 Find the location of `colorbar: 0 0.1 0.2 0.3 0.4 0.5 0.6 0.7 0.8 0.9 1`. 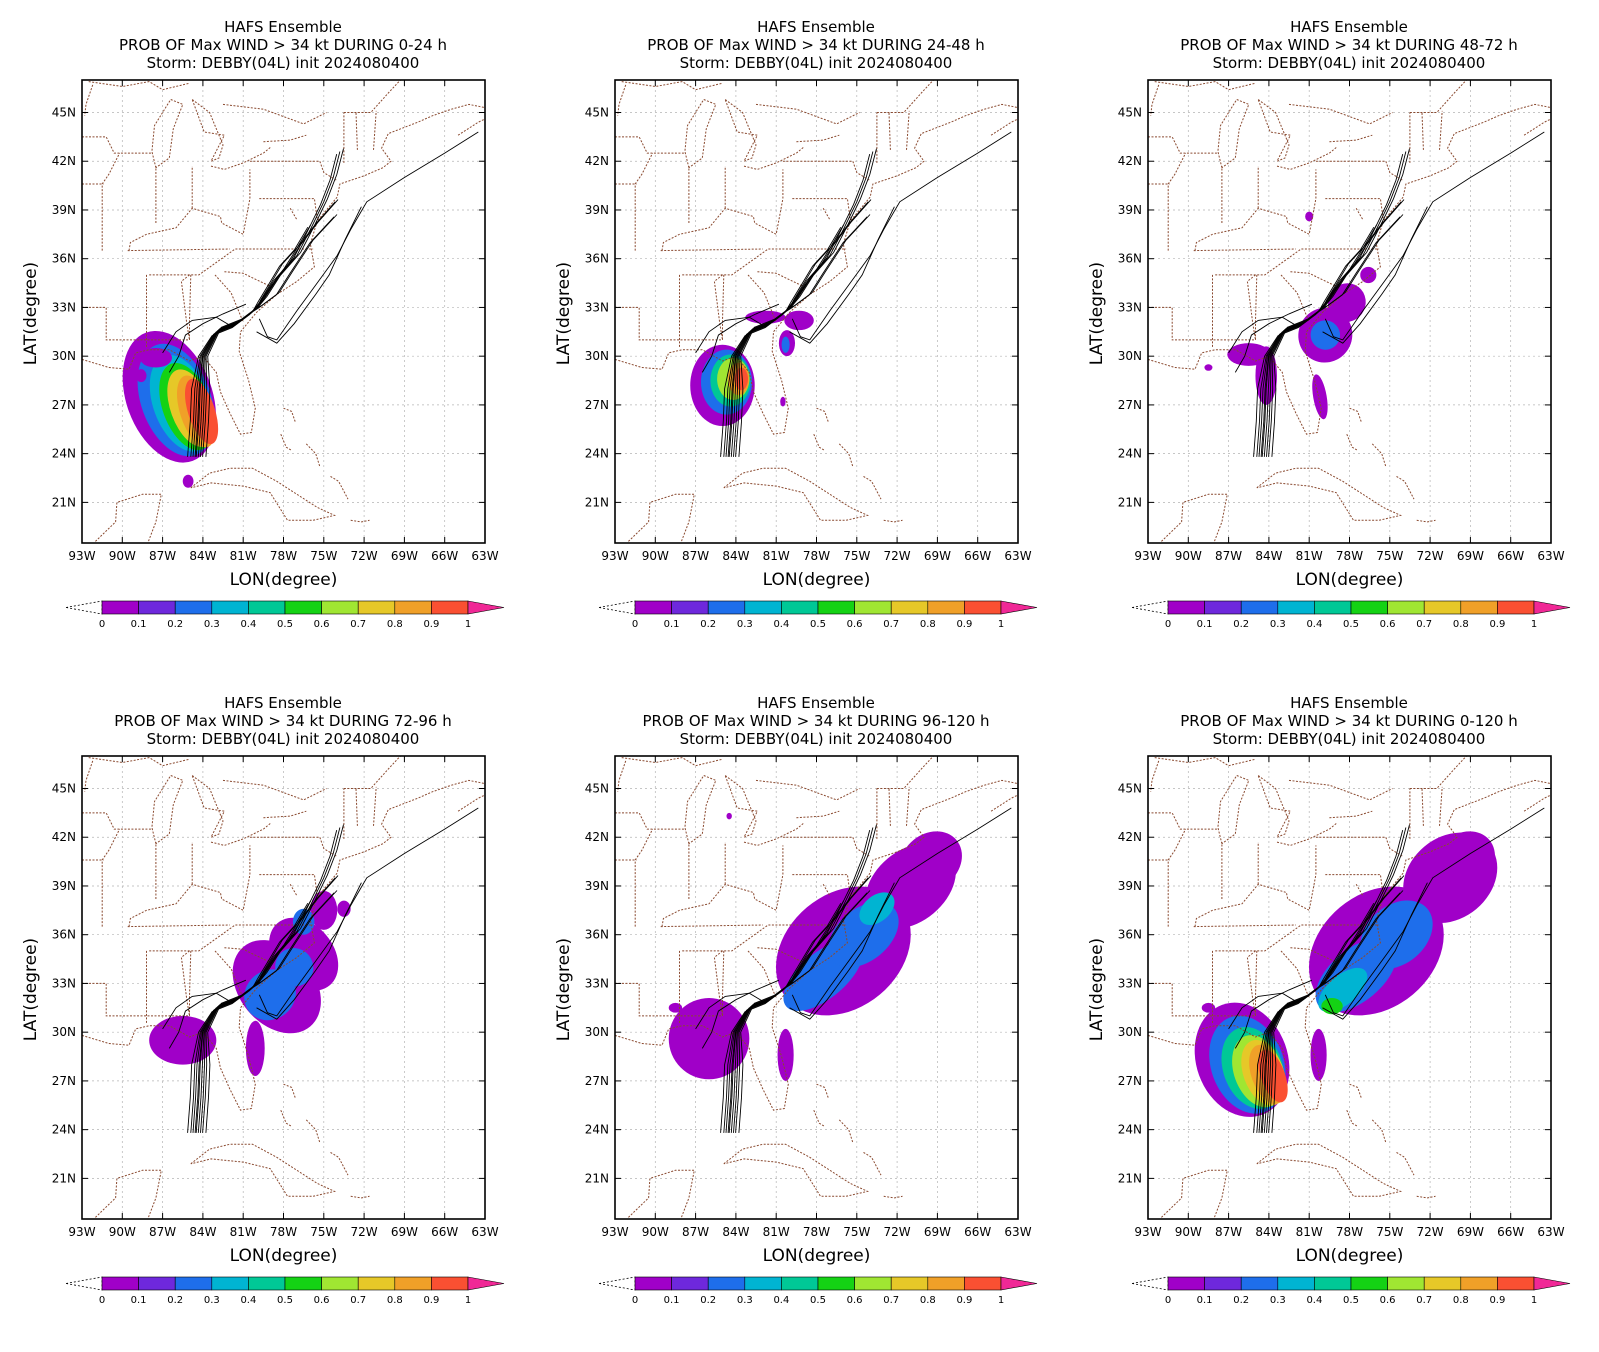

colorbar: 0 0.1 0.2 0.3 0.4 0.5 0.6 0.7 0.8 0.9 1 is located at coordinates (818, 1291).